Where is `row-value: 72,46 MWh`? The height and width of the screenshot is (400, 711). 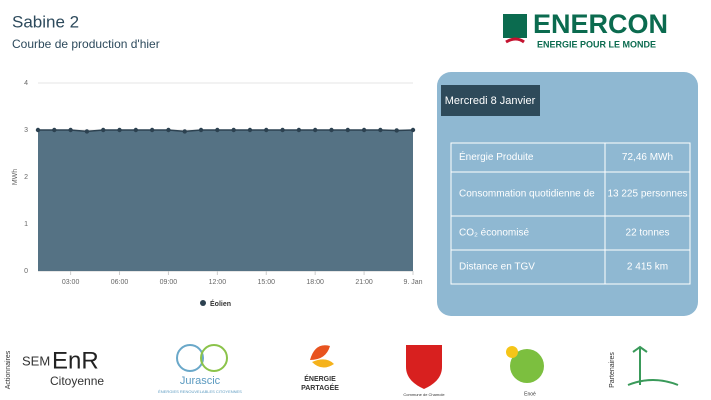
row-value: 72,46 MWh is located at coordinates (647, 157).